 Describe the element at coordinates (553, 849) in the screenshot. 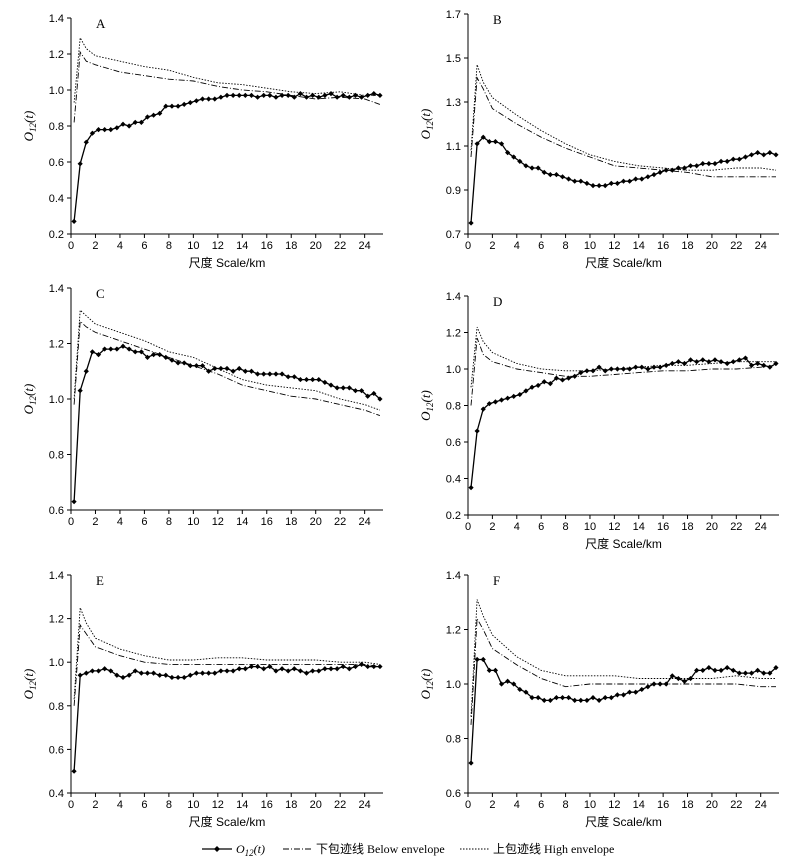

I see `legend-high-label: 上包迹线 High envelope` at that location.